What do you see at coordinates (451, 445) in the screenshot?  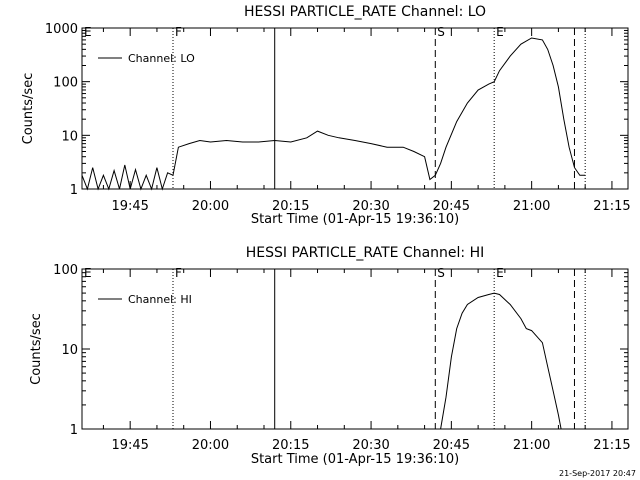 I see `panel2-x-tick-label: 20:45` at bounding box center [451, 445].